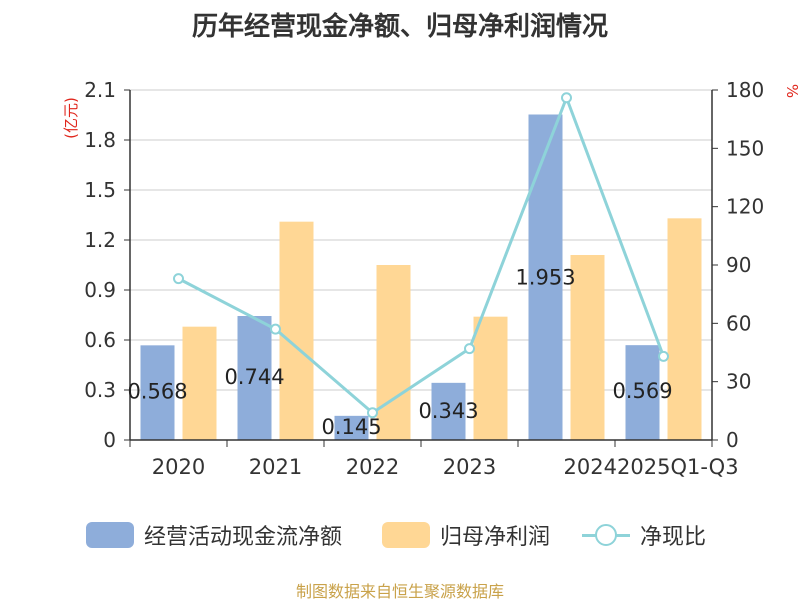  Describe the element at coordinates (406, 535) in the screenshot. I see `legend-swatch-net-profit` at that location.